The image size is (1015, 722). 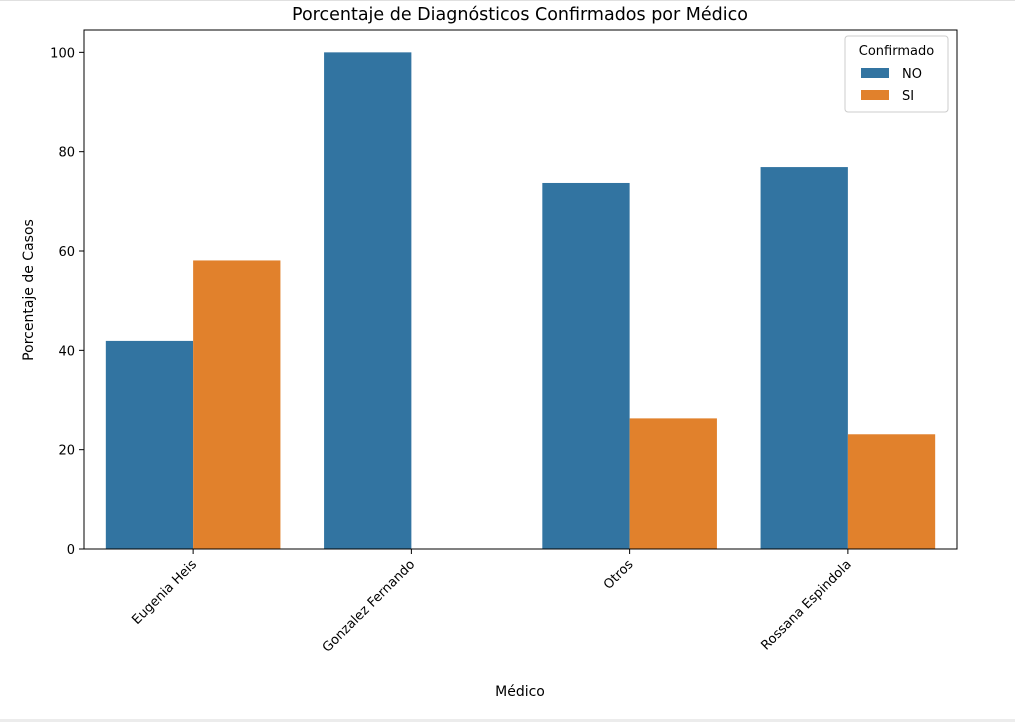 What do you see at coordinates (66, 451) in the screenshot?
I see `y-tick-label: 20` at bounding box center [66, 451].